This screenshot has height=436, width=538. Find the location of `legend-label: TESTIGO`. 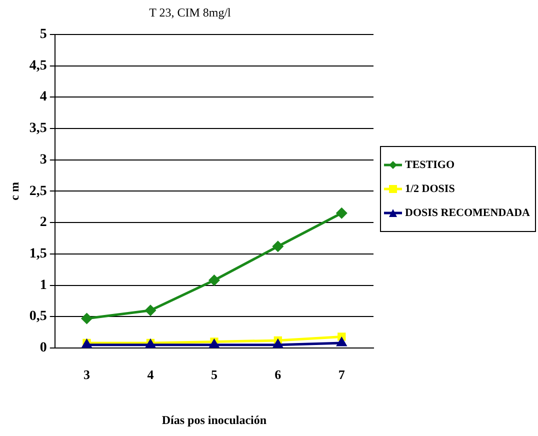

legend-label: TESTIGO is located at coordinates (430, 165).